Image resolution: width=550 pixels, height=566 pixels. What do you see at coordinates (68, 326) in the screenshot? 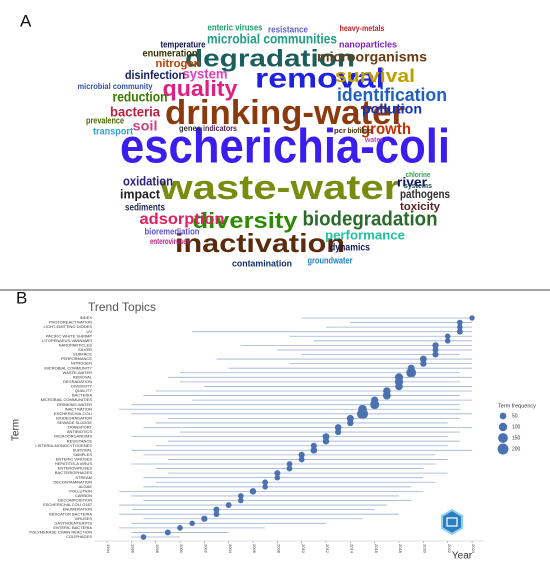
I see `y-tick-label: LIGHT-EMITTING DIODES` at bounding box center [68, 326].